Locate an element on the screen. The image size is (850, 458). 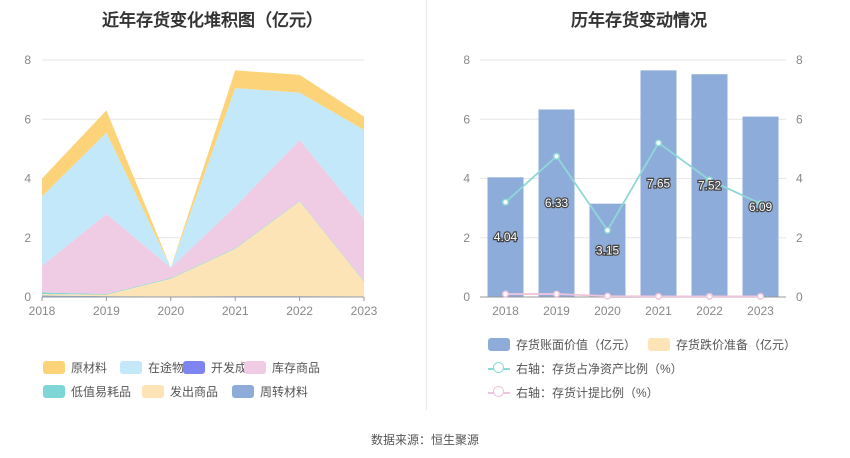
left-y-tick-label: 2 is located at coordinates (27, 238).